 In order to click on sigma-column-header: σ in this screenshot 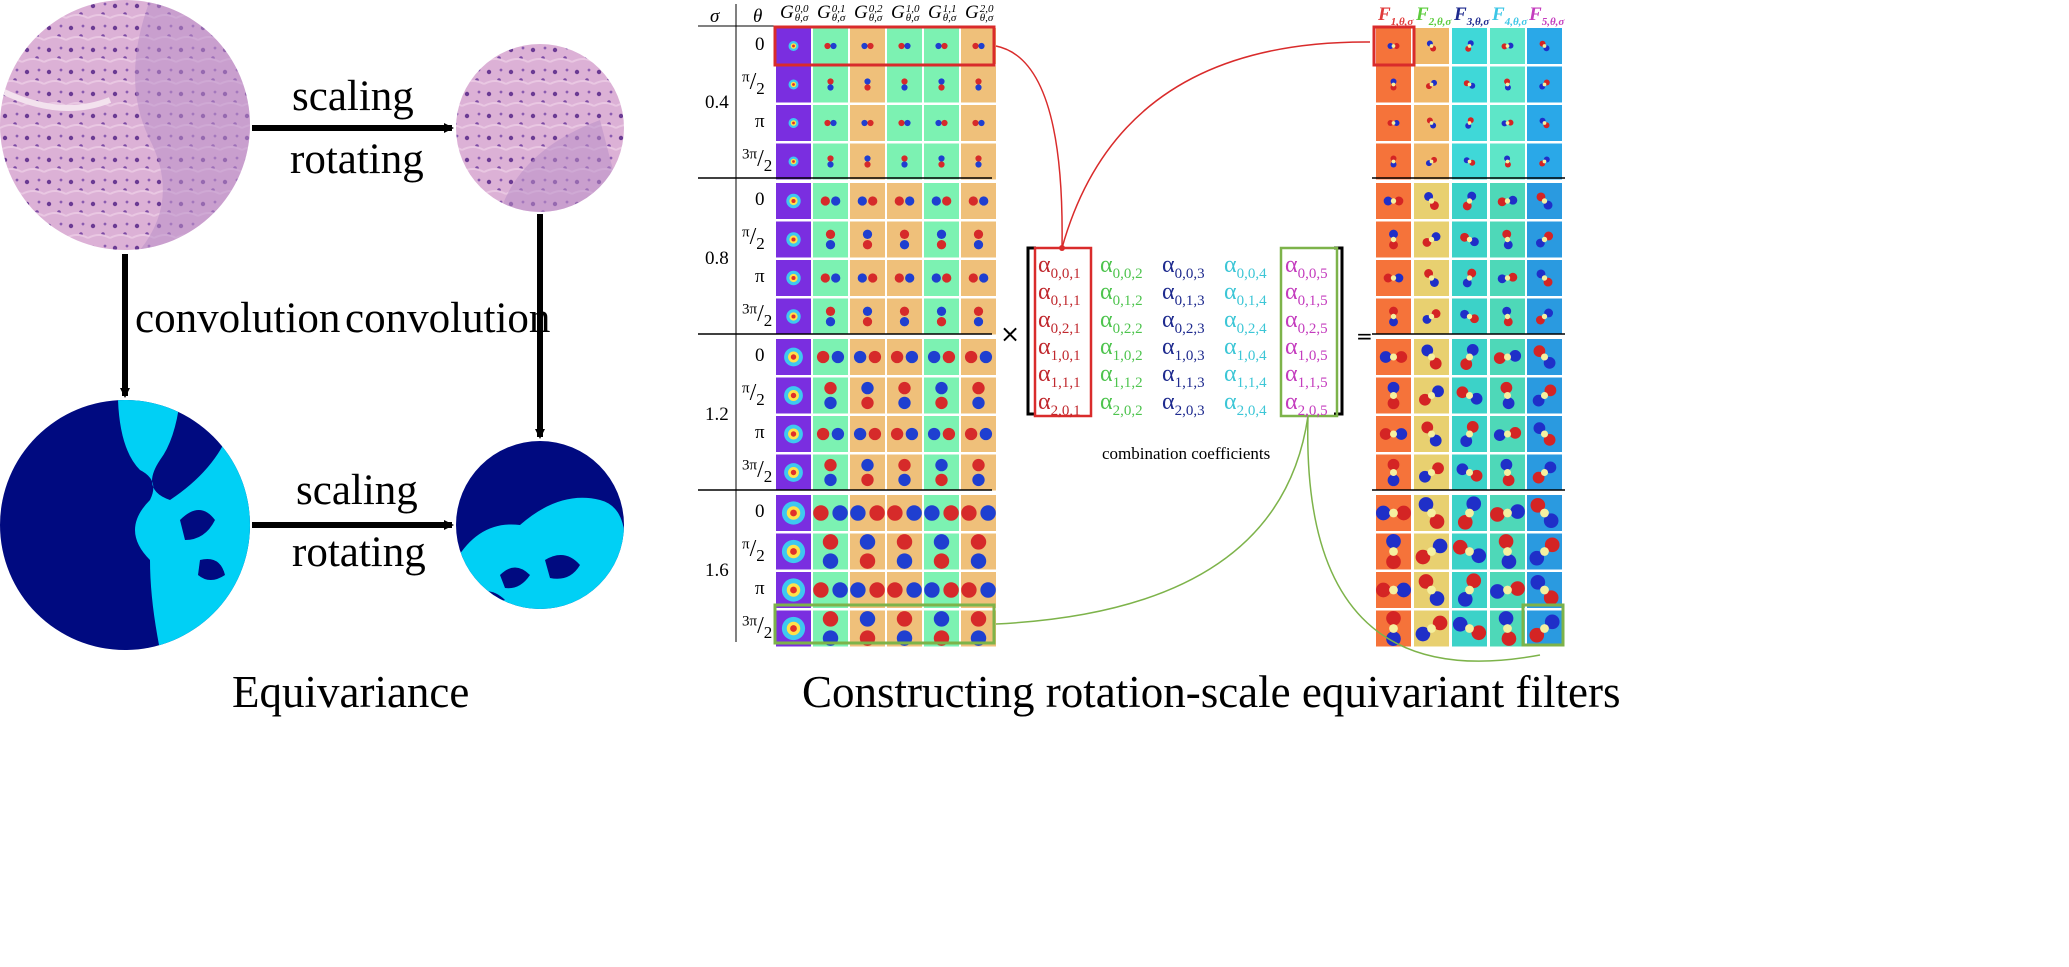, I will do `click(715, 16)`.